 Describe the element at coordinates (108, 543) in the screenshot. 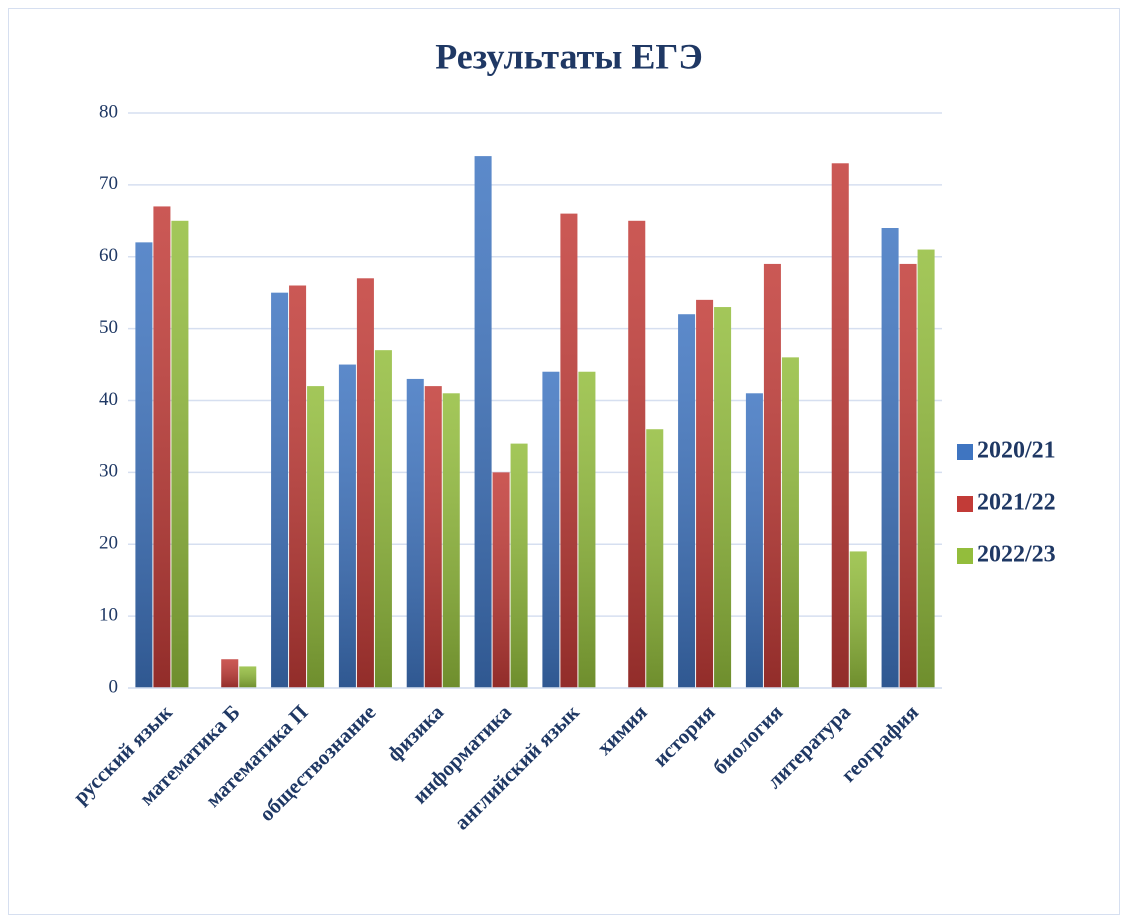

I see `y-tick-label: 20` at that location.